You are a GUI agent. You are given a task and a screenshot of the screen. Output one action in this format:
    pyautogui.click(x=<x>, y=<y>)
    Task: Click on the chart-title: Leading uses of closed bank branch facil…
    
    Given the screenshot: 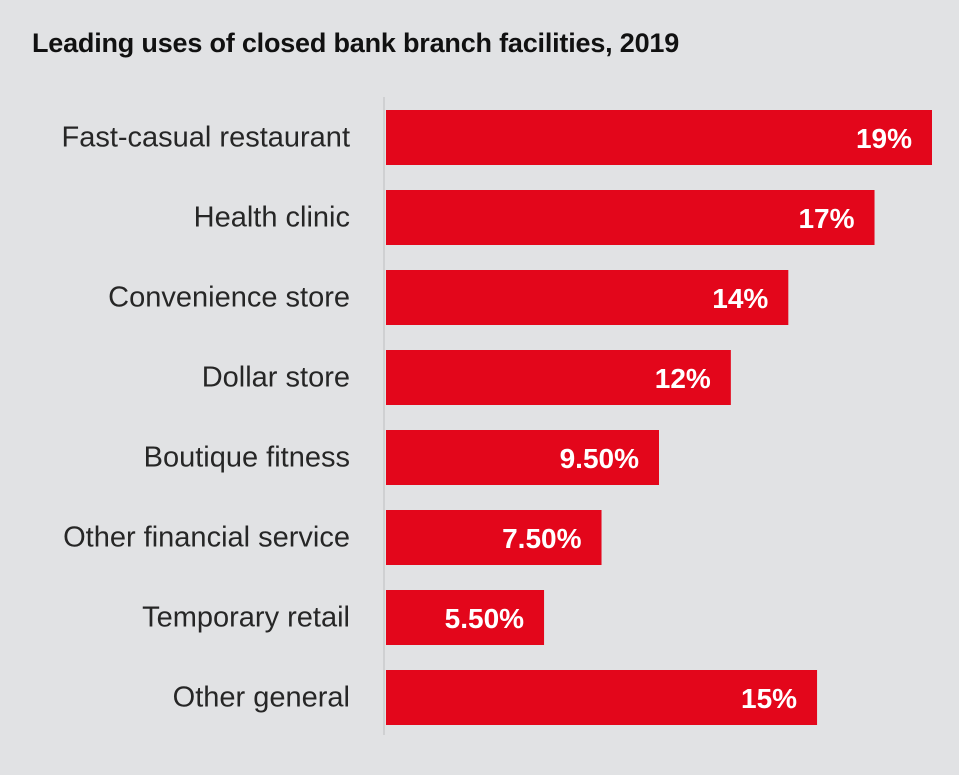 What is the action you would take?
    pyautogui.click(x=356, y=43)
    